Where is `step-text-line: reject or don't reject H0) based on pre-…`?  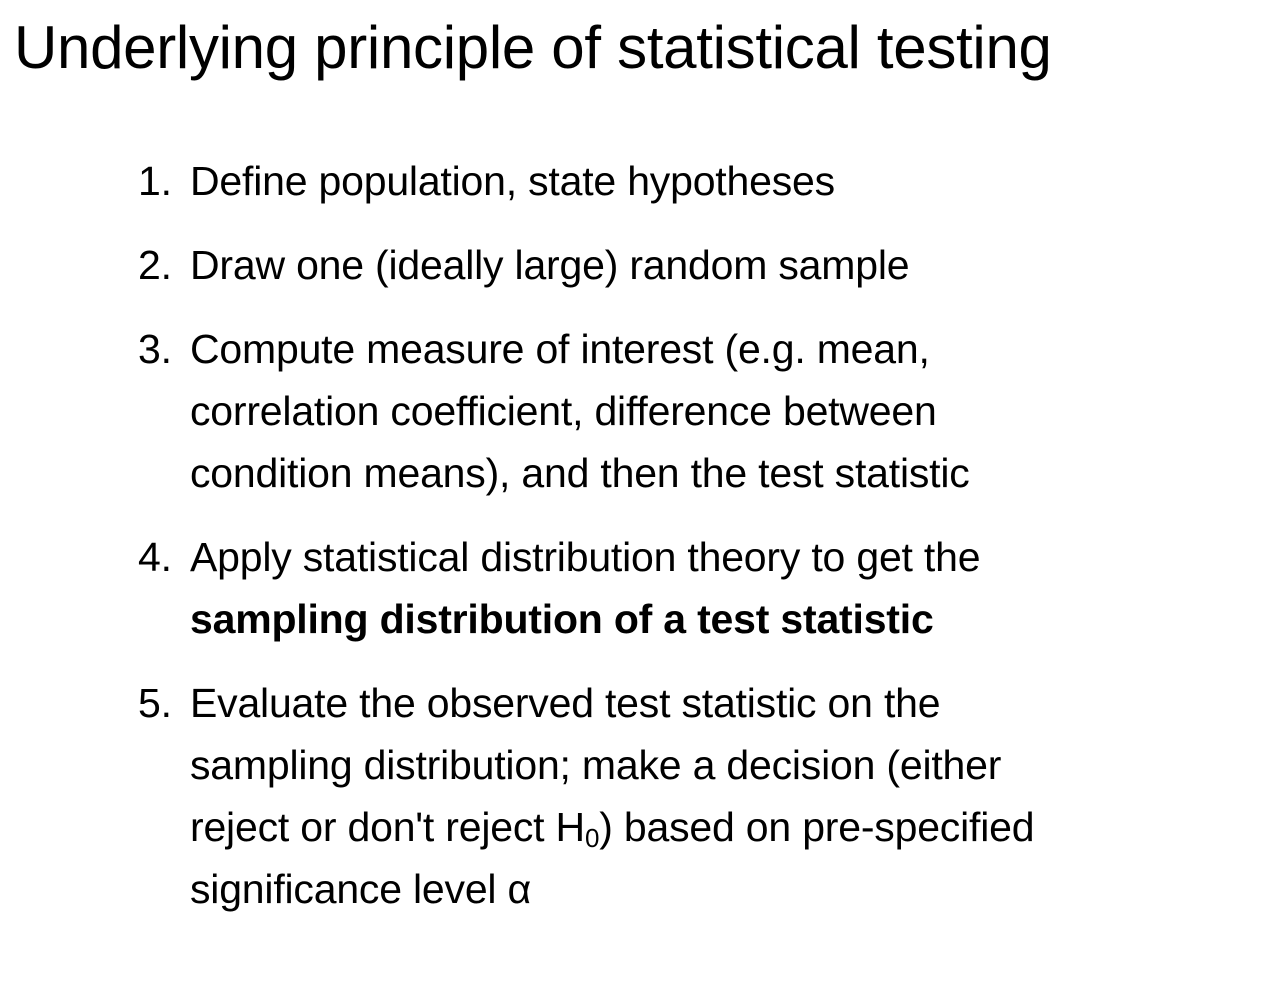
step-text-line: reject or don't reject H0) based on pre-… is located at coordinates (724, 827).